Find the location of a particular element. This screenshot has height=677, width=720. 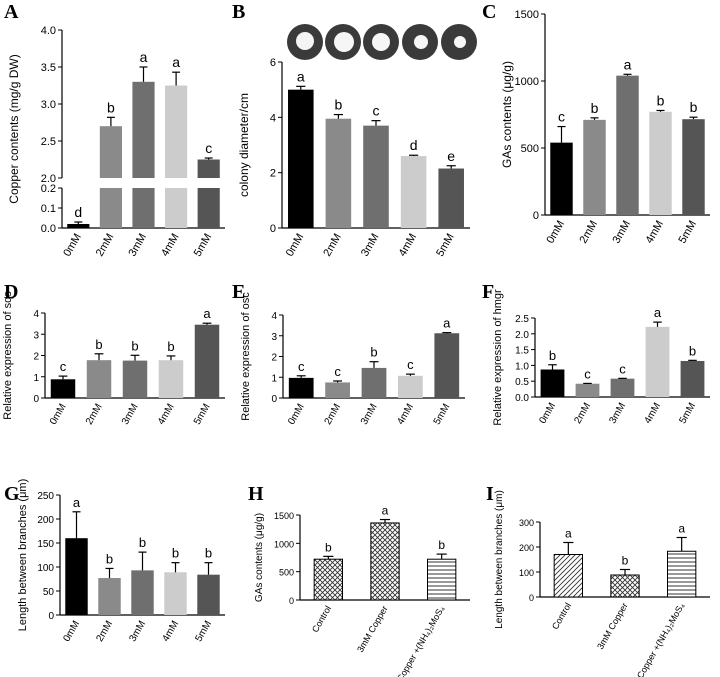

y-tick-label: 1500 is located at coordinates (527, 15).